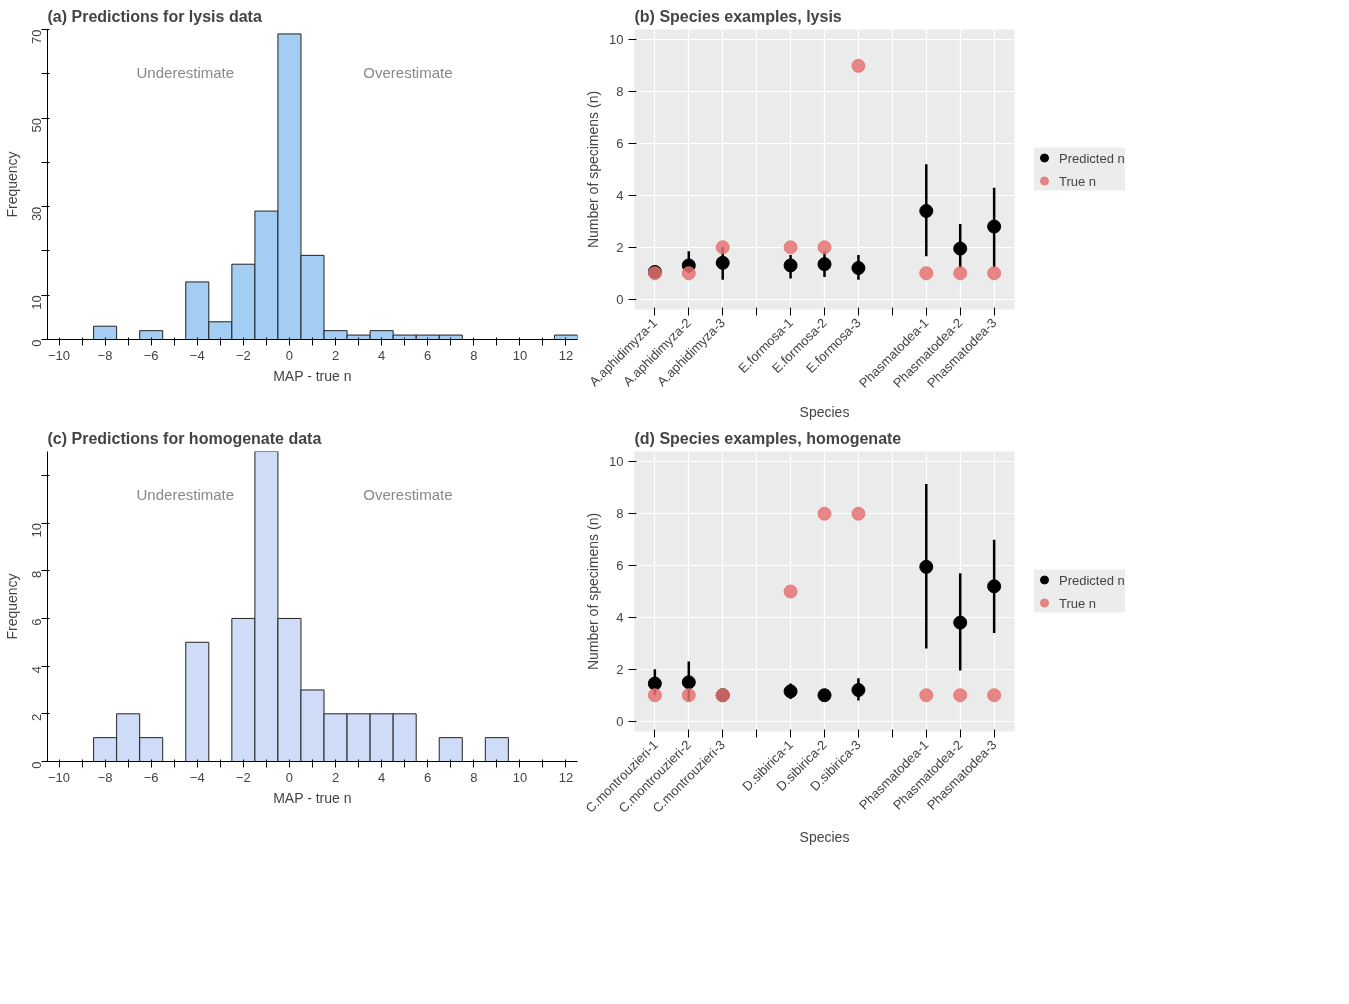  Describe the element at coordinates (154, 16) in the screenshot. I see `chart-title: (a) Predictions for lysis data` at that location.